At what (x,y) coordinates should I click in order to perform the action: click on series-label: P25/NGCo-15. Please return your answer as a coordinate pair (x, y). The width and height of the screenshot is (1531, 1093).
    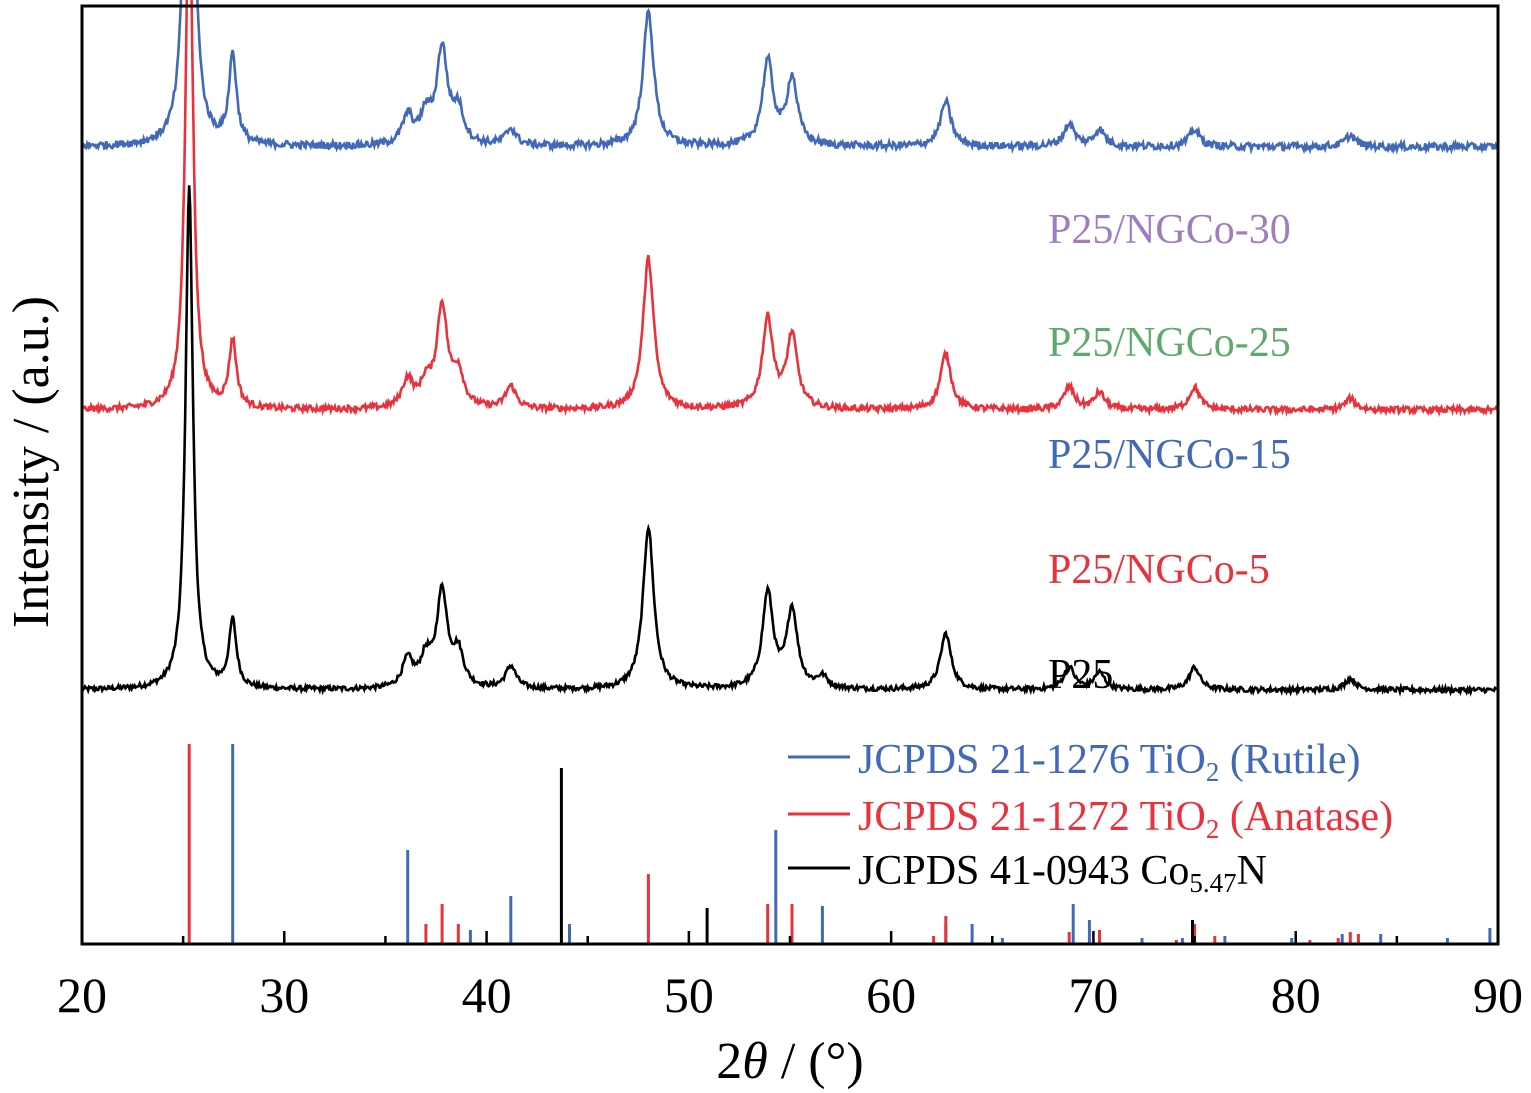
    Looking at the image, I should click on (1169, 455).